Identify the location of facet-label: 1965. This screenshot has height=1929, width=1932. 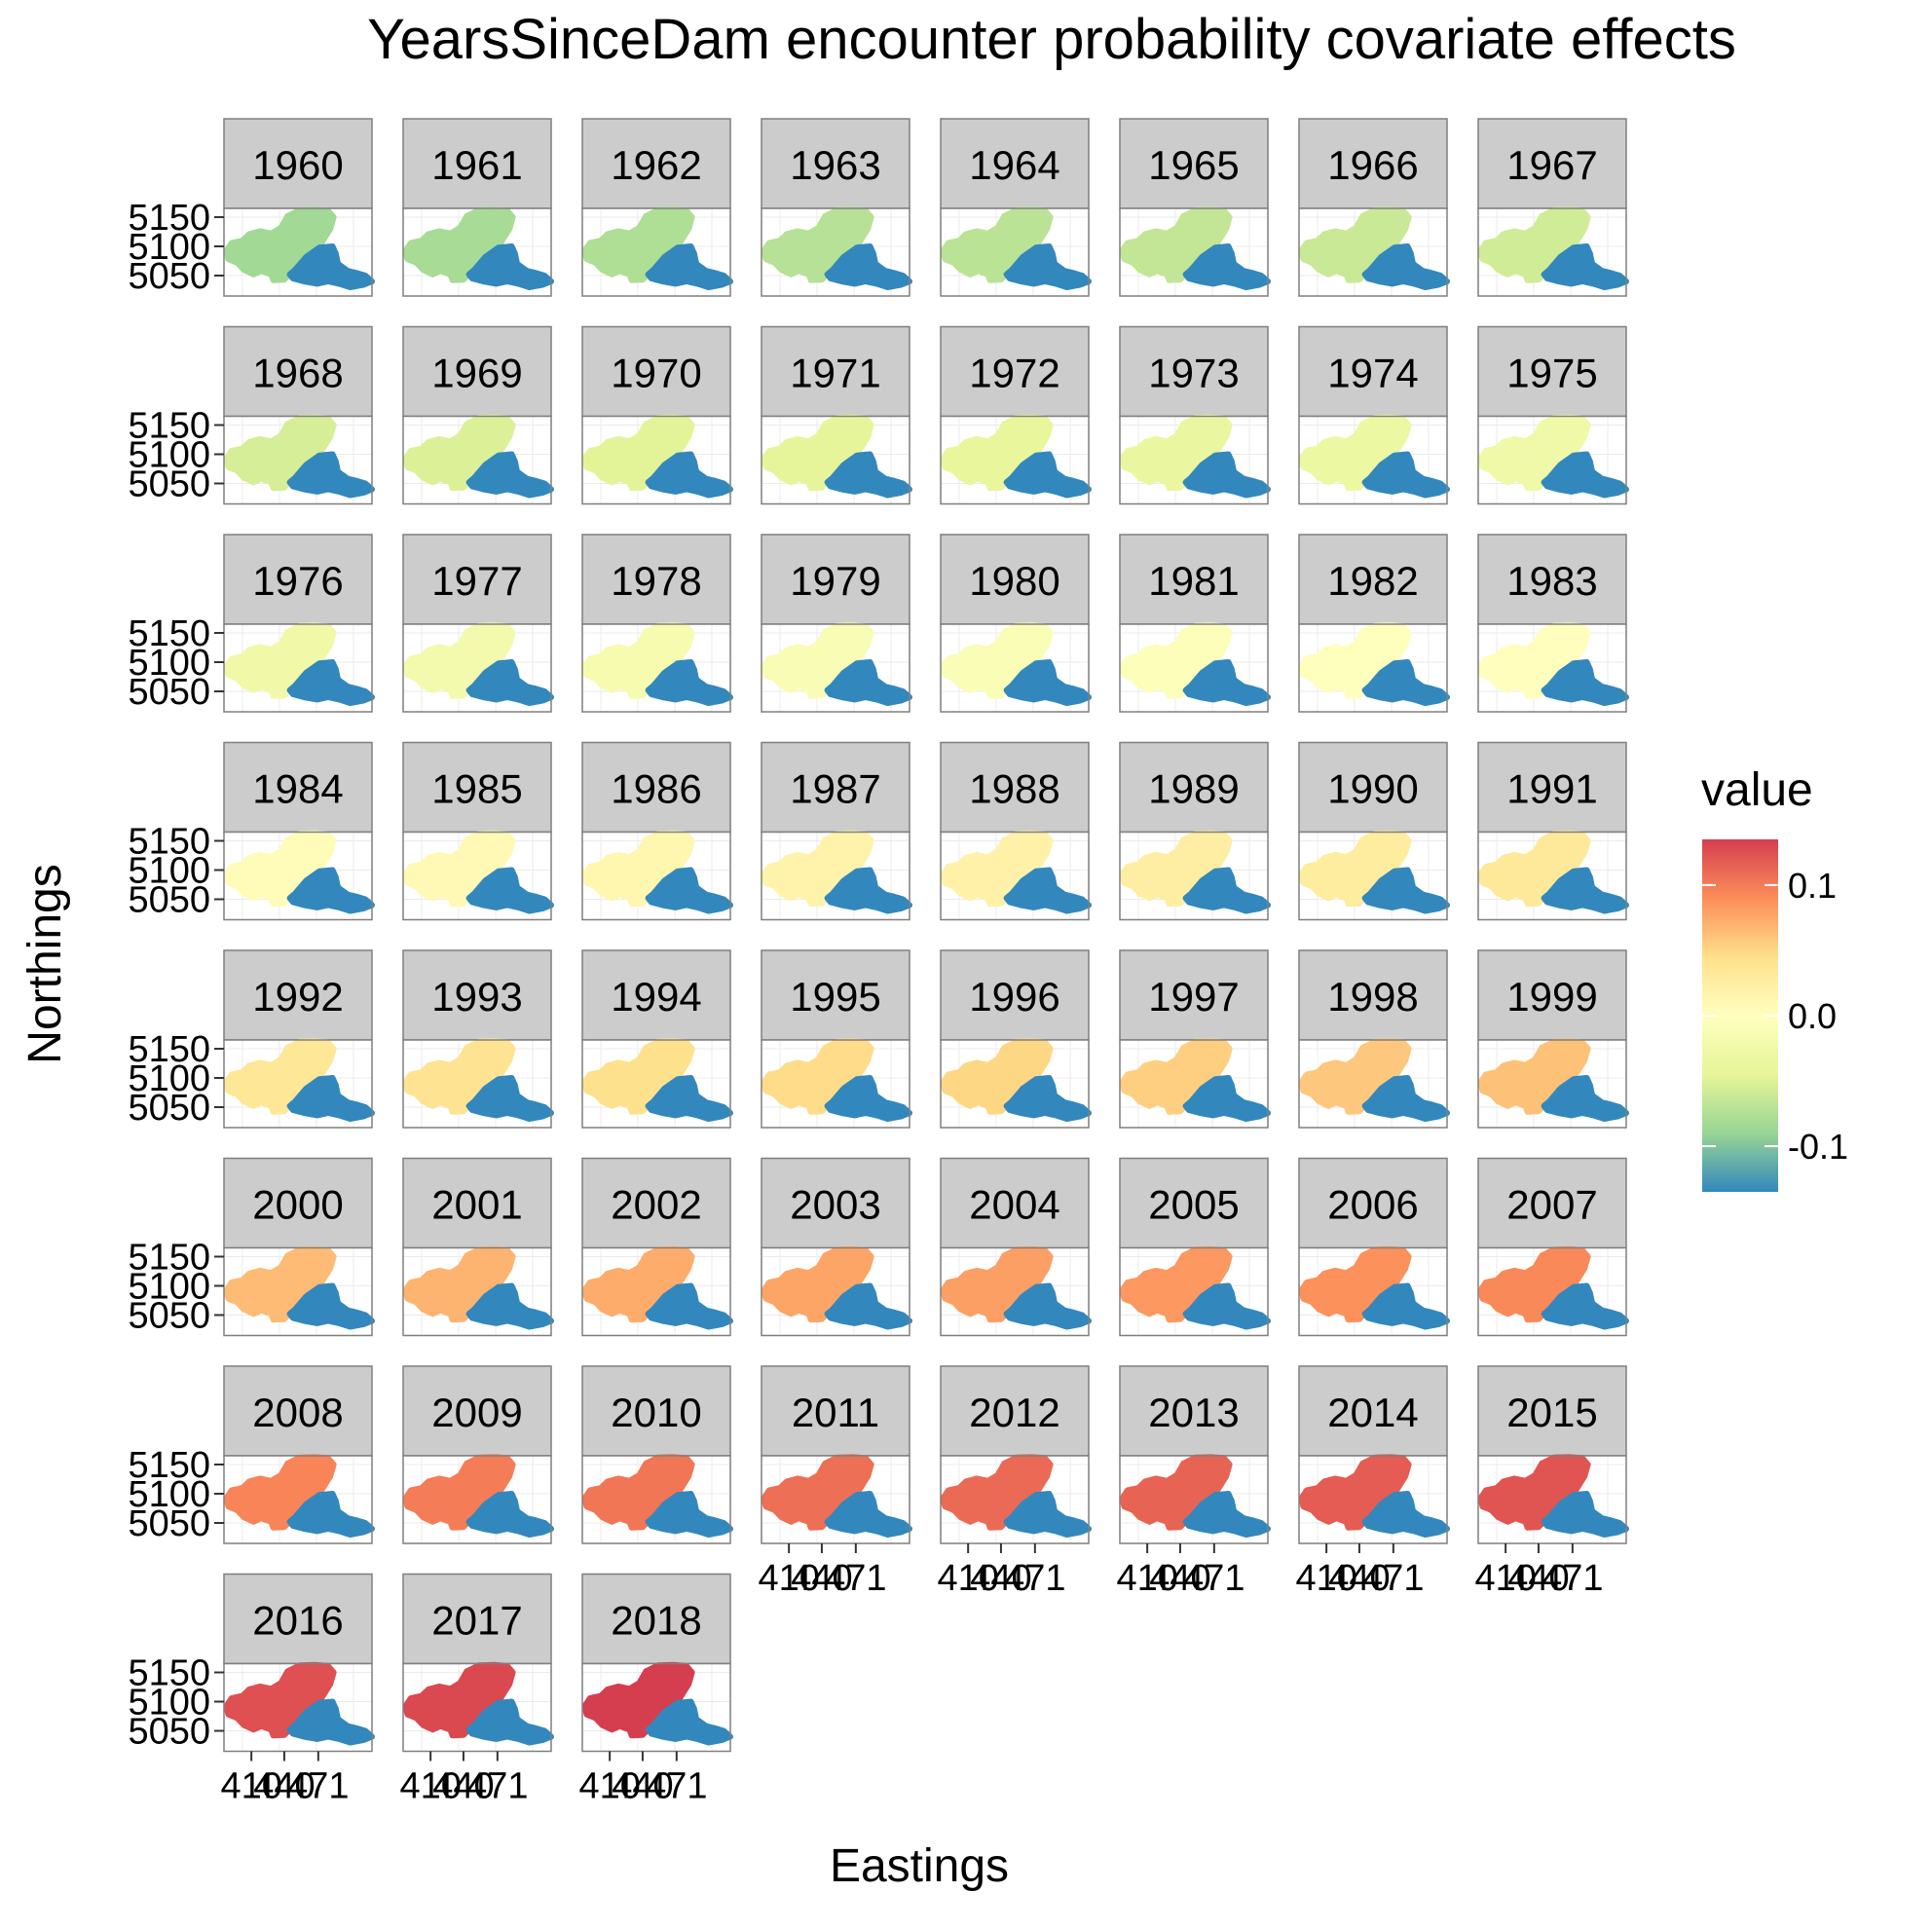
(1193, 165).